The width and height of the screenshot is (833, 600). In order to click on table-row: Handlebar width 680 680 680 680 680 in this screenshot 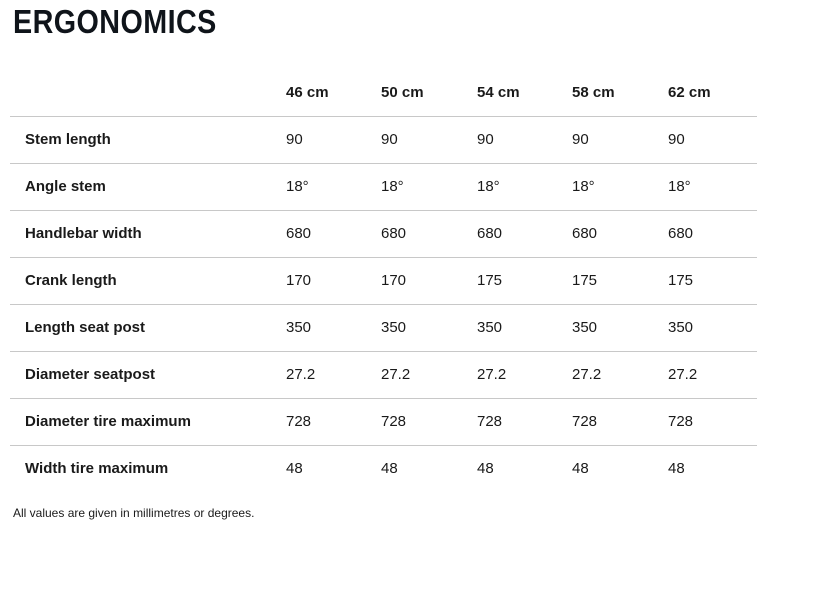, I will do `click(383, 233)`.